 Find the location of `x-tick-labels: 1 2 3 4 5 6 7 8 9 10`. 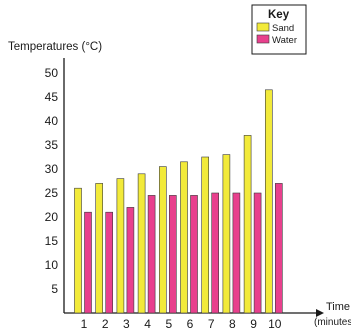

x-tick-labels: 1 2 3 4 5 6 7 8 9 10 is located at coordinates (181, 324).